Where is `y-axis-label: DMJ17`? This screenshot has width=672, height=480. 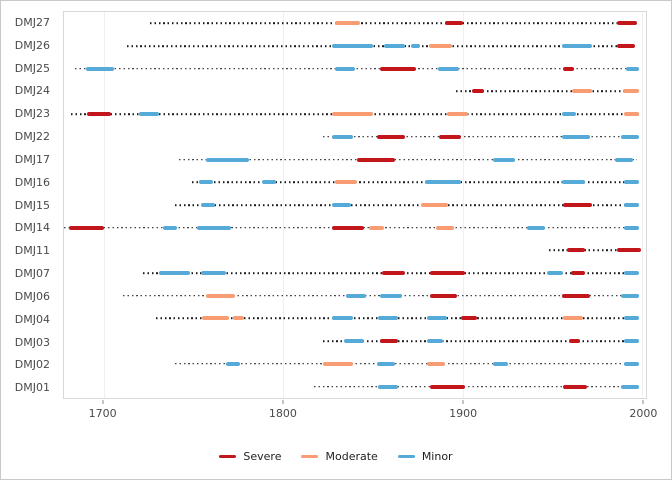 y-axis-label: DMJ17 is located at coordinates (32, 159).